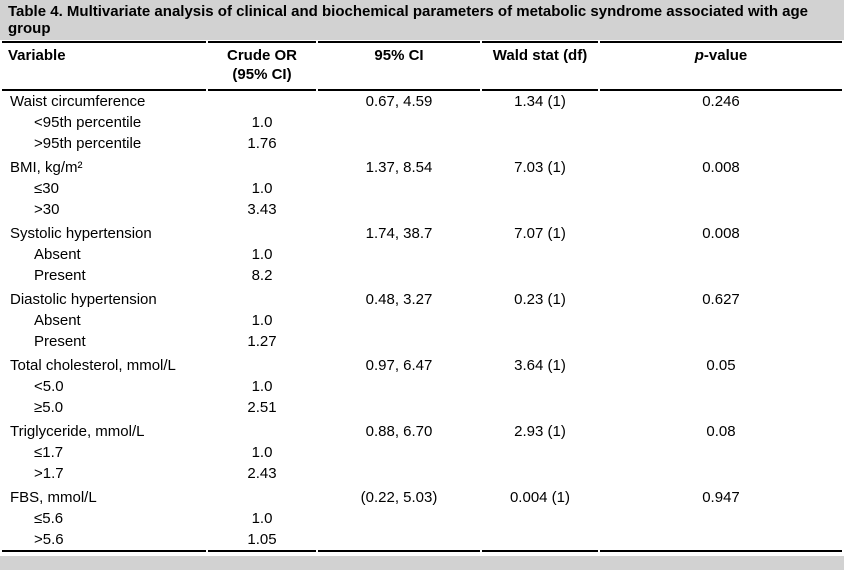 This screenshot has height=570, width=844. I want to click on cell-p-value: 0.947, so click(721, 497).